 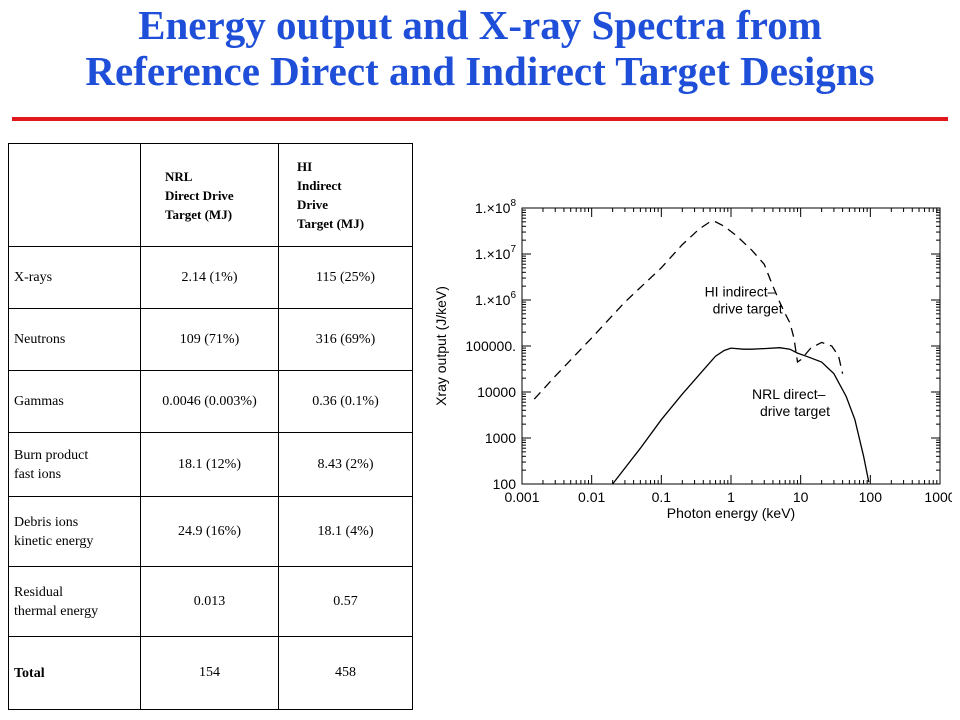 I want to click on x-tick-label: 1000, so click(x=938, y=497).